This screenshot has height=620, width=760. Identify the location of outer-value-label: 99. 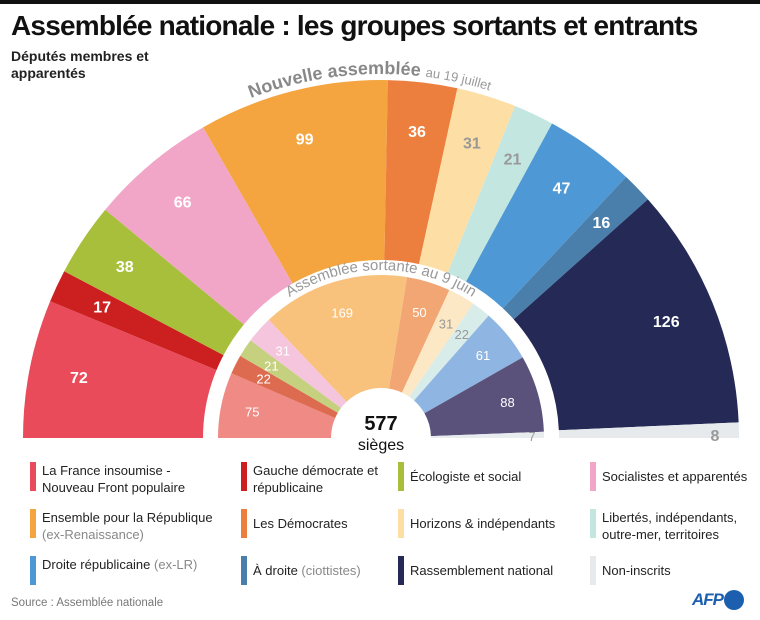
(305, 140).